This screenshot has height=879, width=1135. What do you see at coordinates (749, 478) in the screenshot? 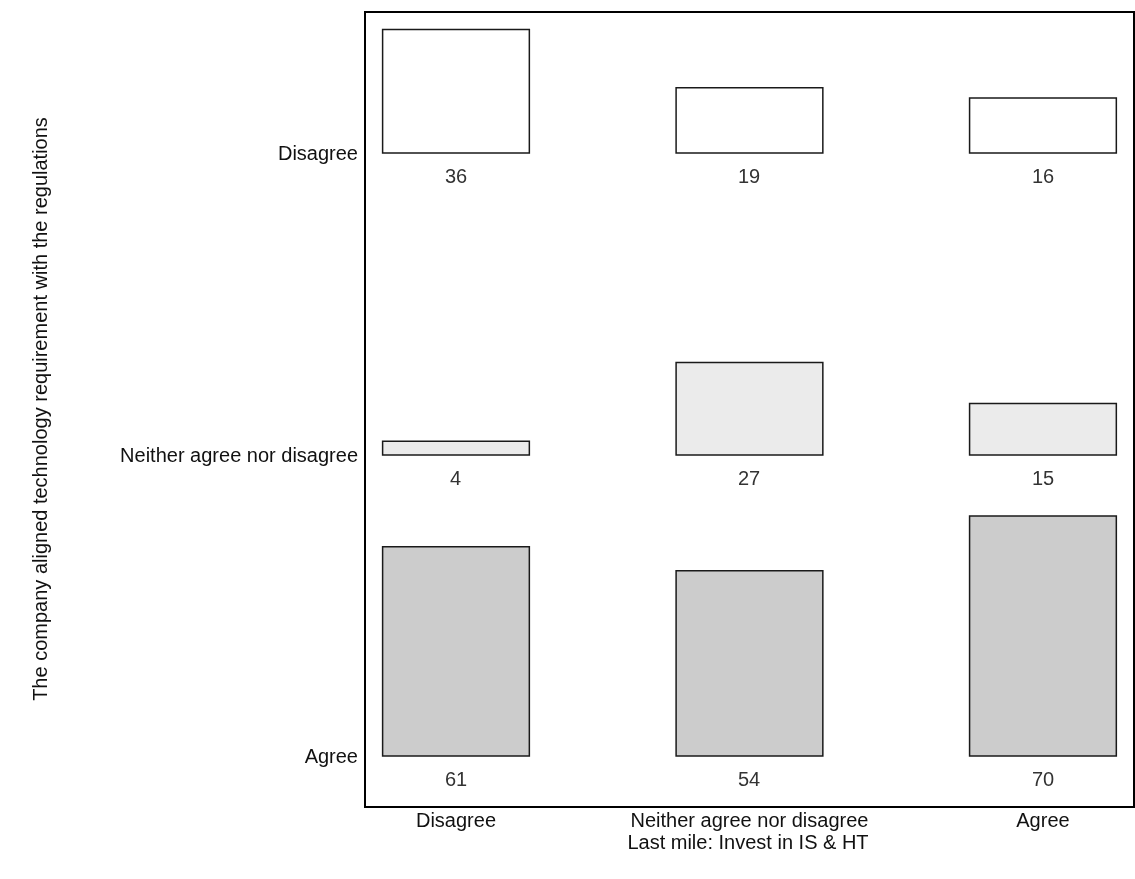
I see `data-label: 27` at bounding box center [749, 478].